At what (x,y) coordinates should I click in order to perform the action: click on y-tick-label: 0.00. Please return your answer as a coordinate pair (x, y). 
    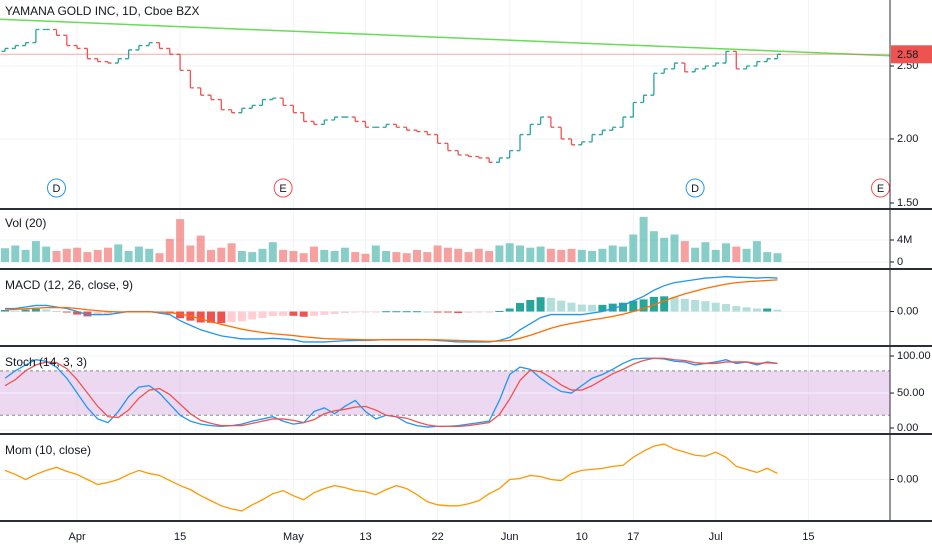
    Looking at the image, I should click on (907, 311).